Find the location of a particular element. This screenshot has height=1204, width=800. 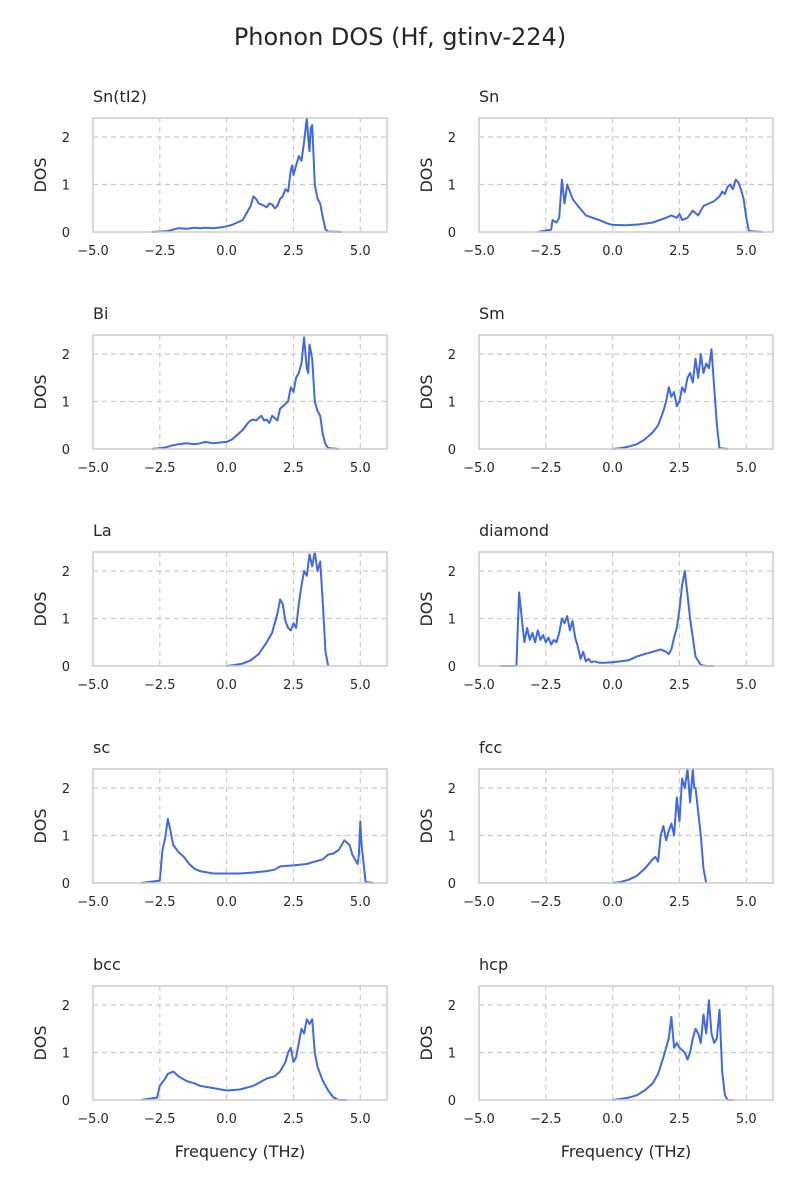

subplot-title: Sn is located at coordinates (489, 96).